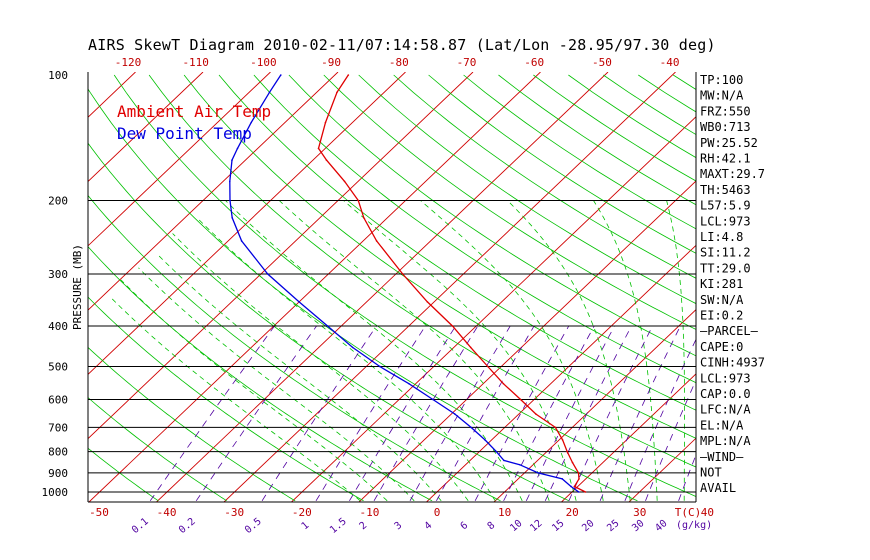  I want to click on top-temp-tick-label: -40, so click(670, 62).